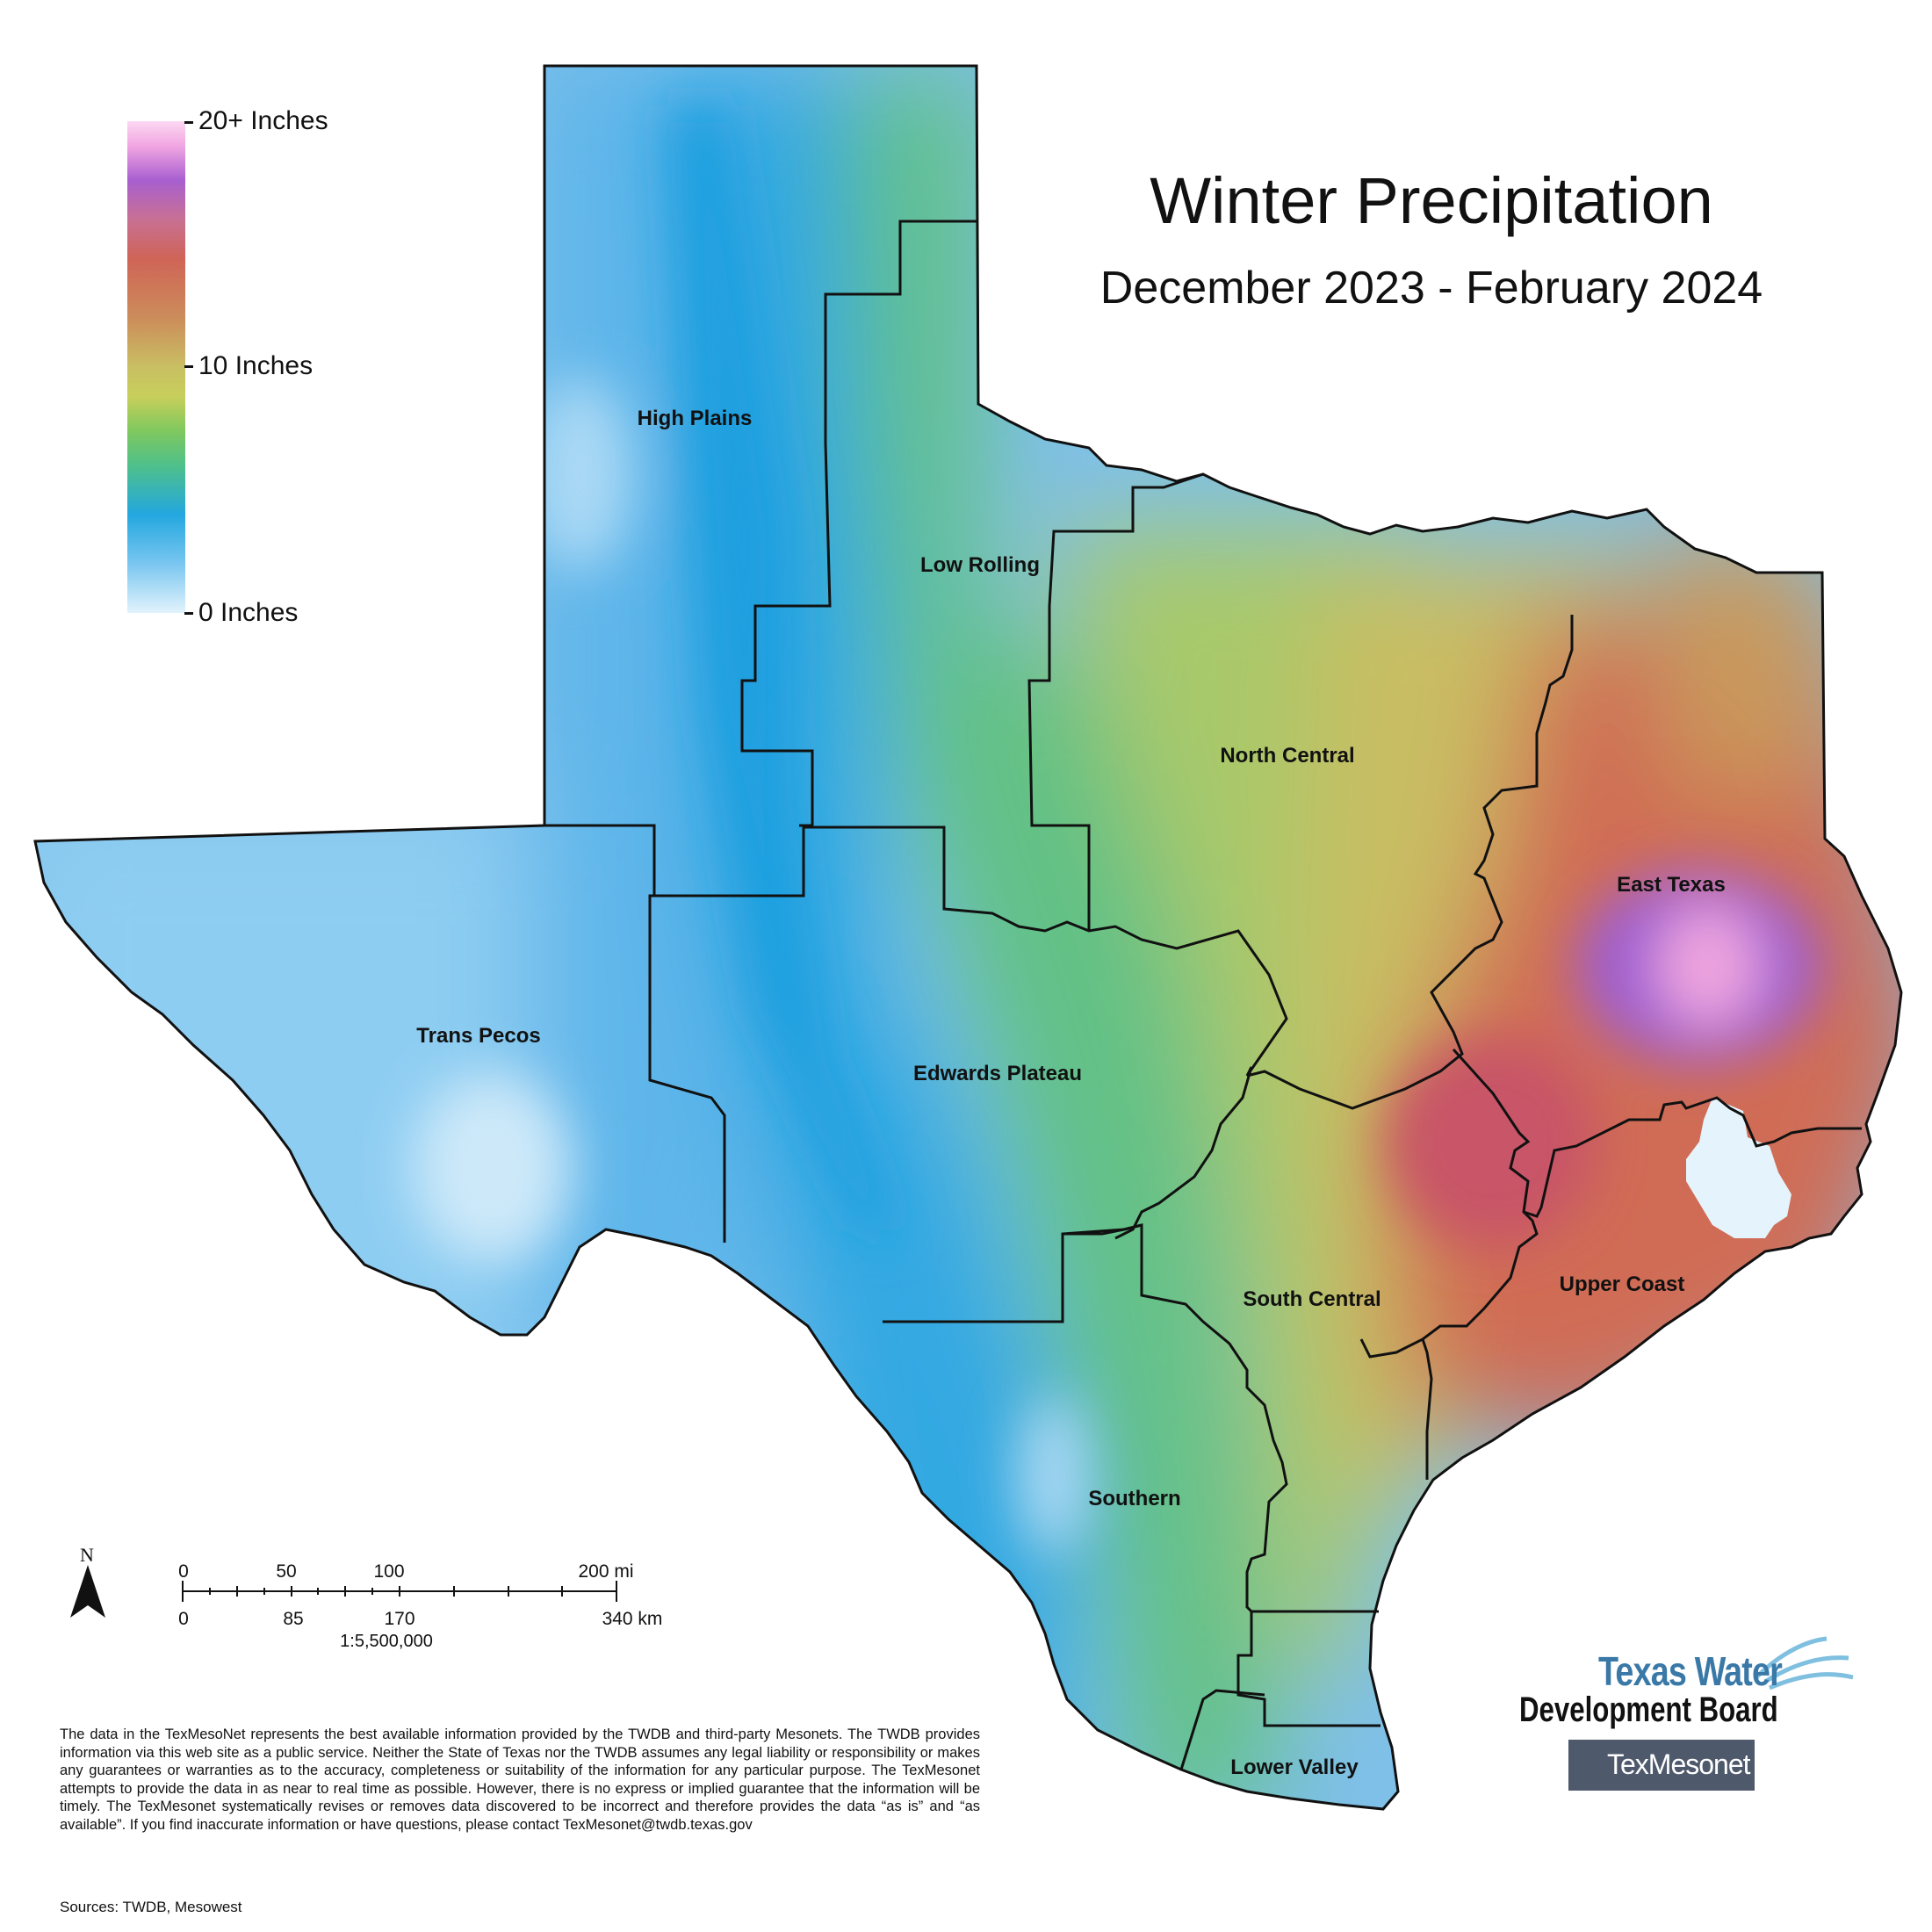 This screenshot has width=1932, height=1932. Describe the element at coordinates (695, 419) in the screenshot. I see `region-label-high-plains: High Plains` at that location.